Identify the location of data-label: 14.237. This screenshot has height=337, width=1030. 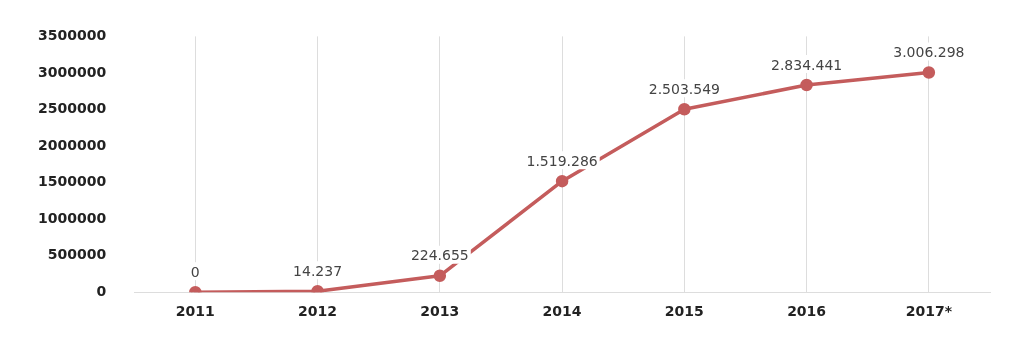
(318, 270).